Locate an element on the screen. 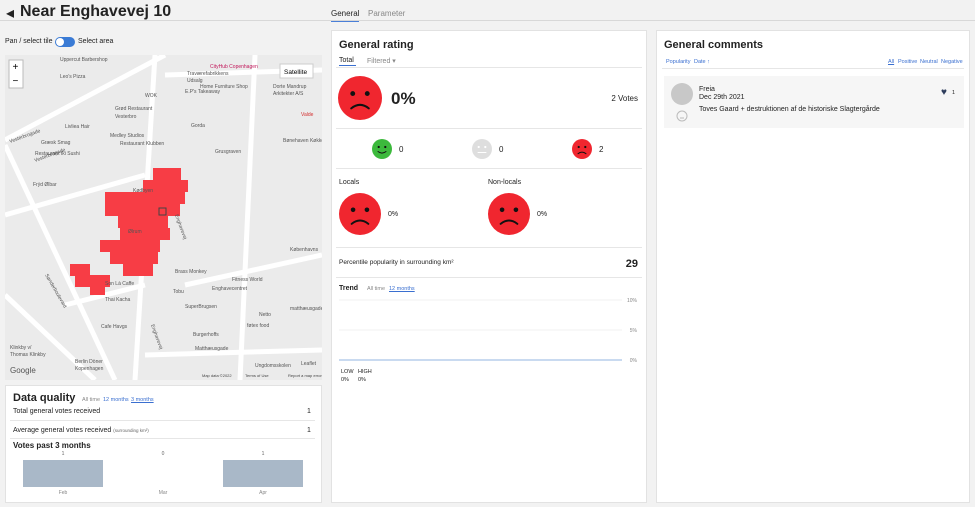 The width and height of the screenshot is (975, 507). sort: Date ↑ is located at coordinates (702, 62).